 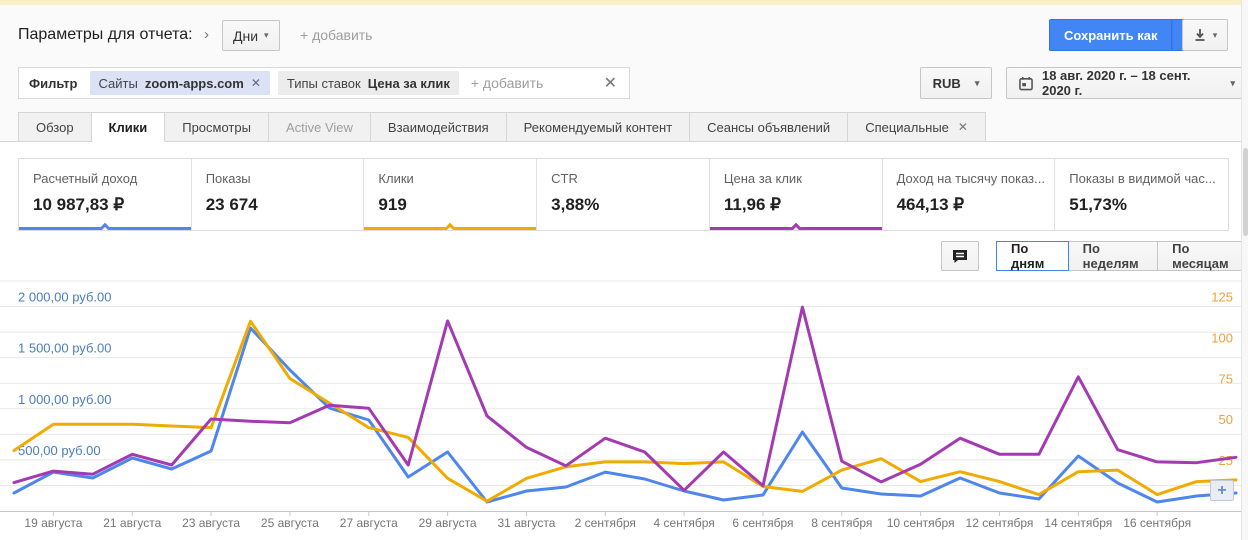 What do you see at coordinates (105, 194) in the screenshot?
I see `metric-card-0: Расчетный доход 10 987,83 ₽` at bounding box center [105, 194].